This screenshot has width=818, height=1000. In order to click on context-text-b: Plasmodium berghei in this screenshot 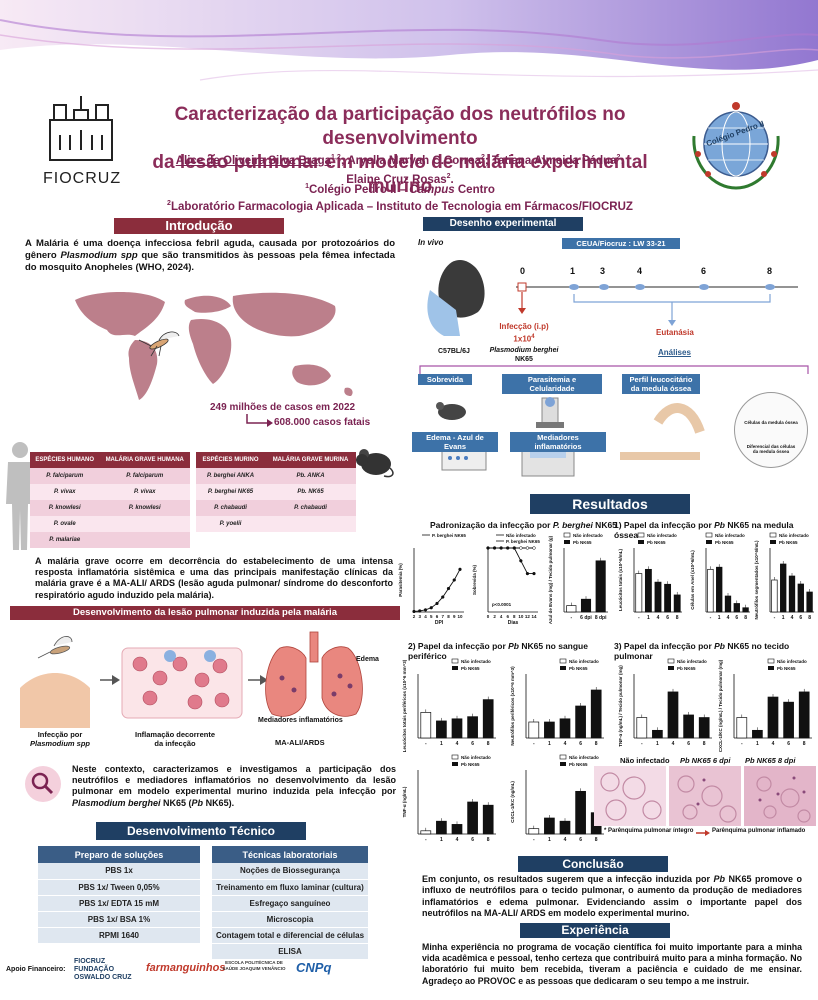, I will do `click(116, 802)`.